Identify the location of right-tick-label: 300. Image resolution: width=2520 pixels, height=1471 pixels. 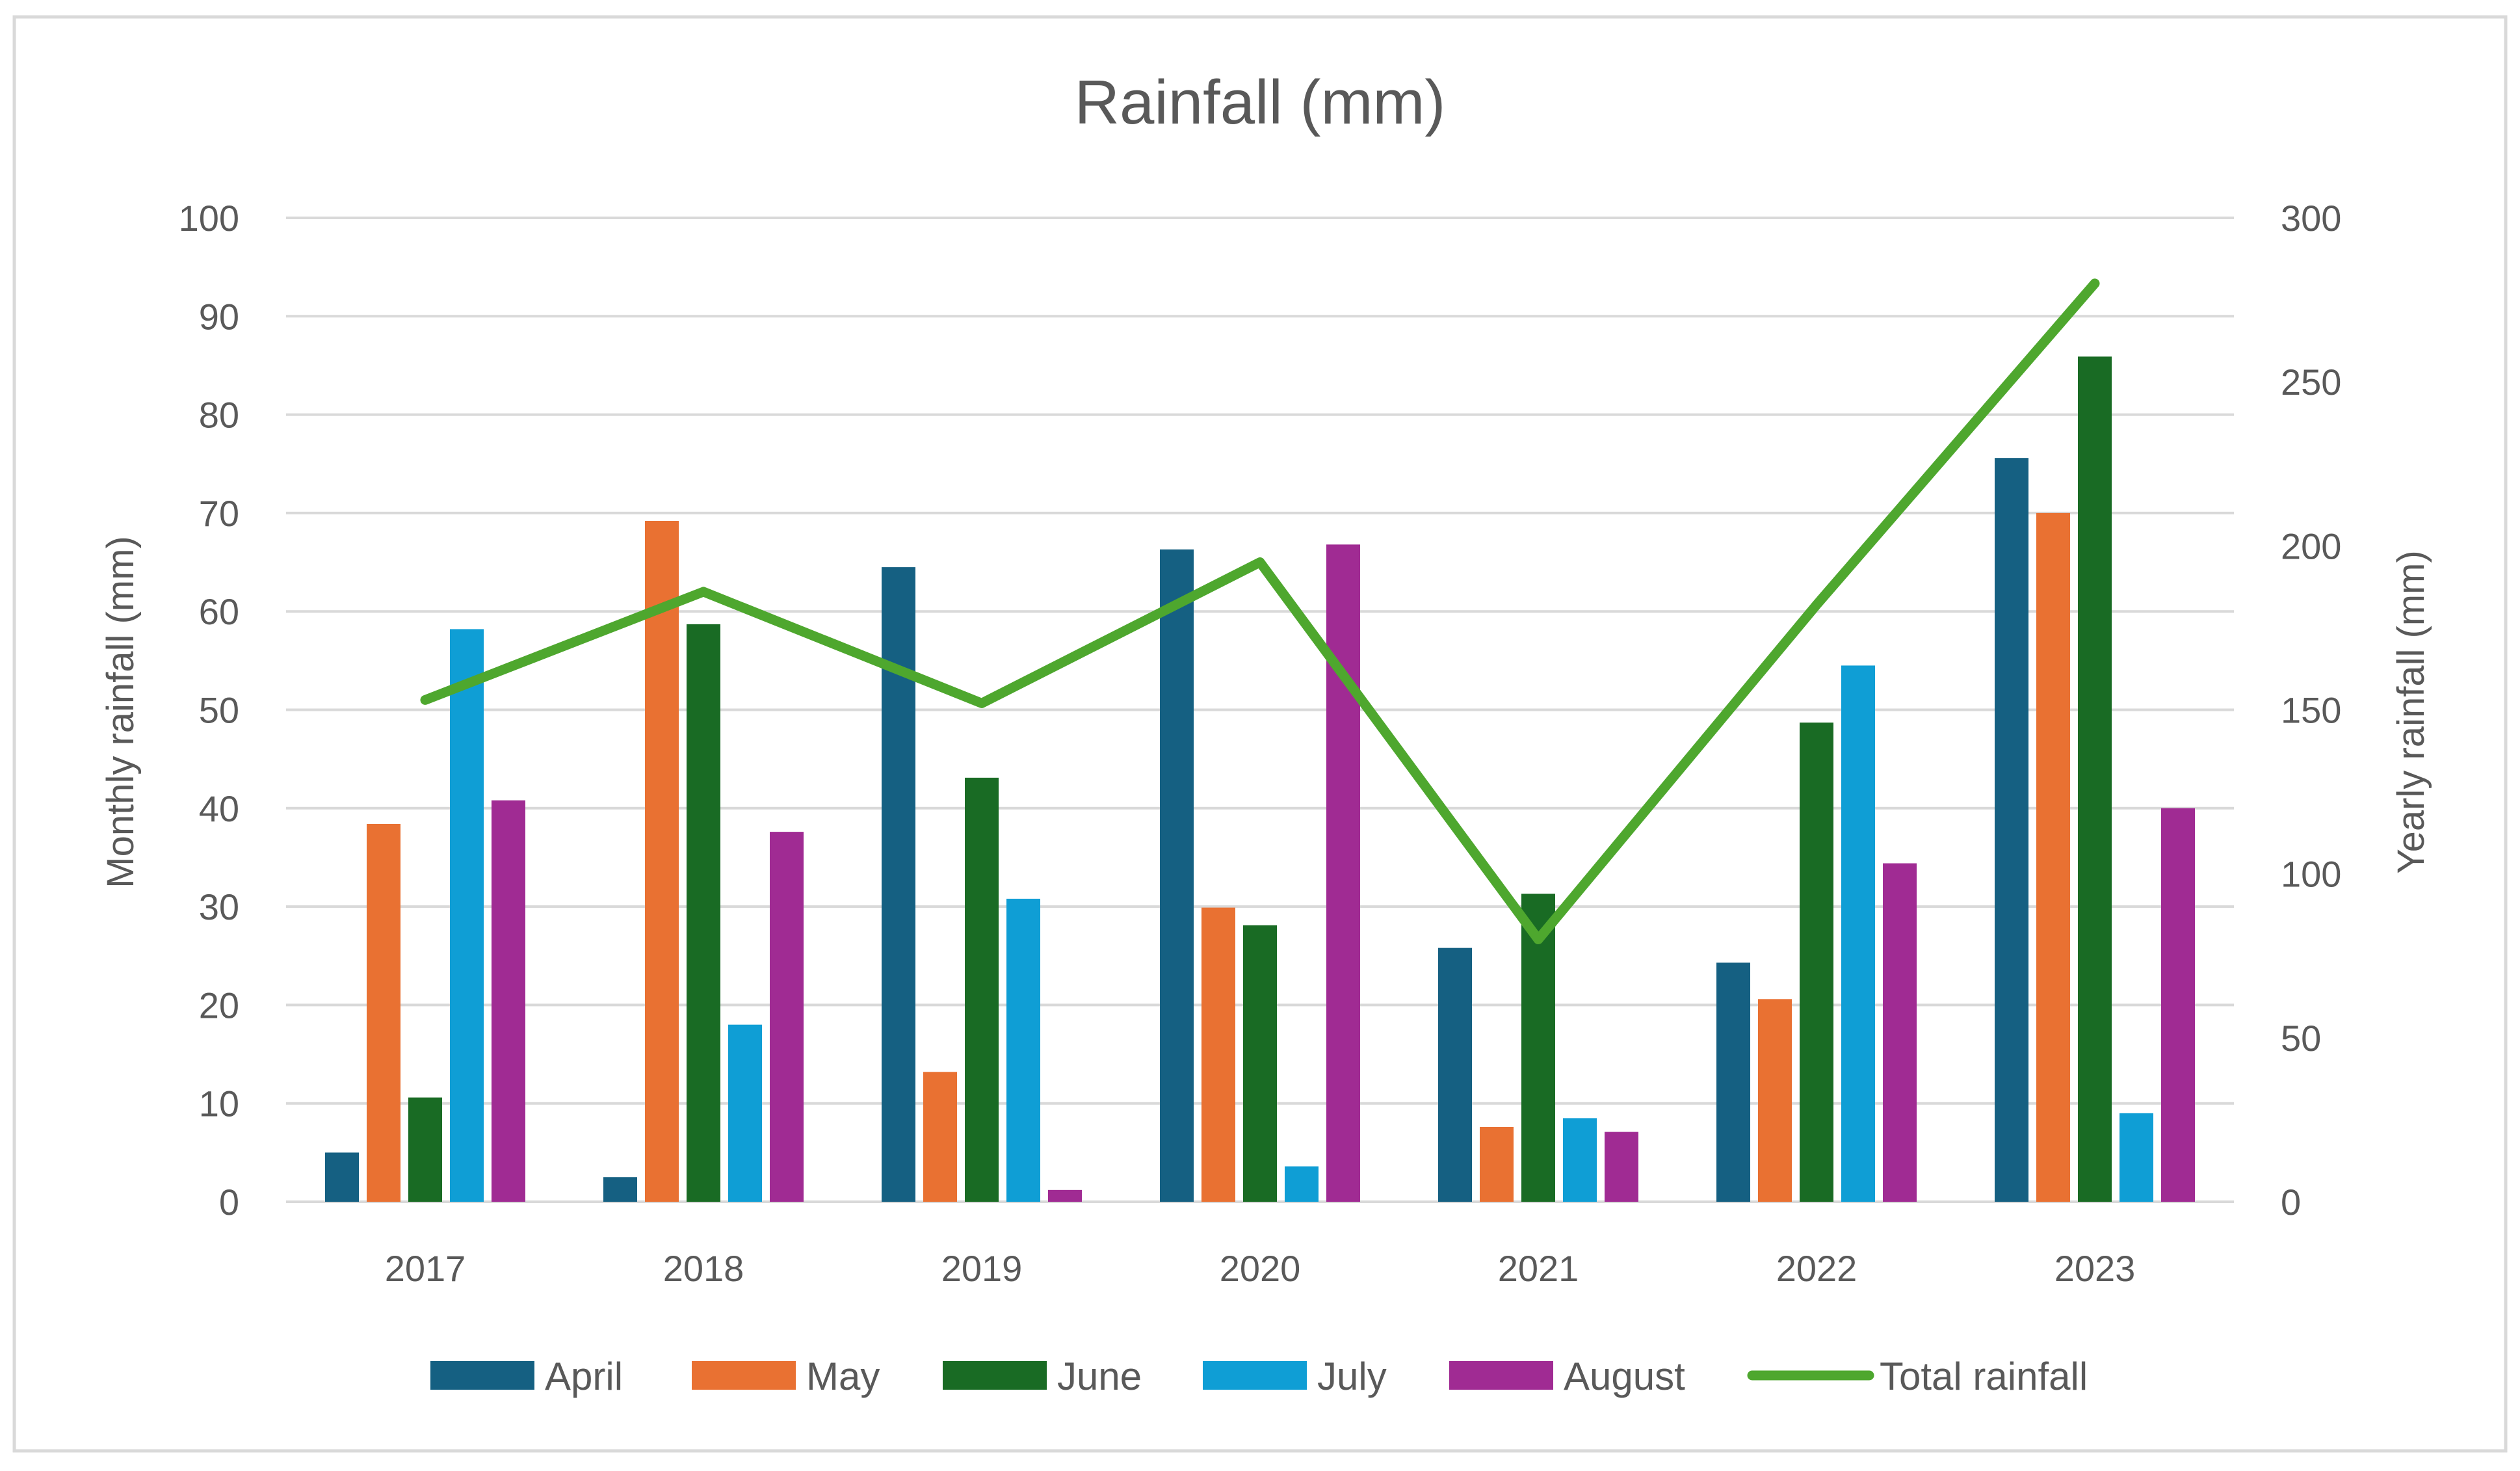
(2311, 218).